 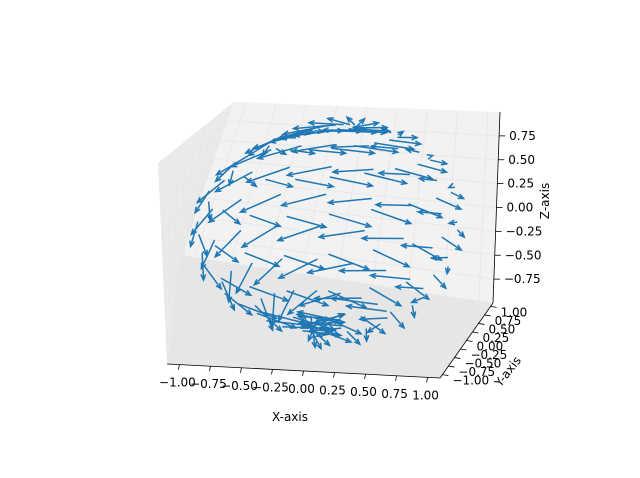 I want to click on y-tick-label: 0.50, so click(x=502, y=329).